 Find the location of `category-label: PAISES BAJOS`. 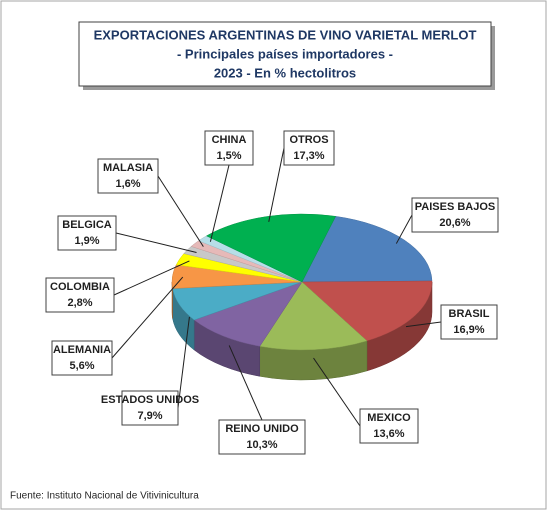

category-label: PAISES BAJOS is located at coordinates (455, 207).